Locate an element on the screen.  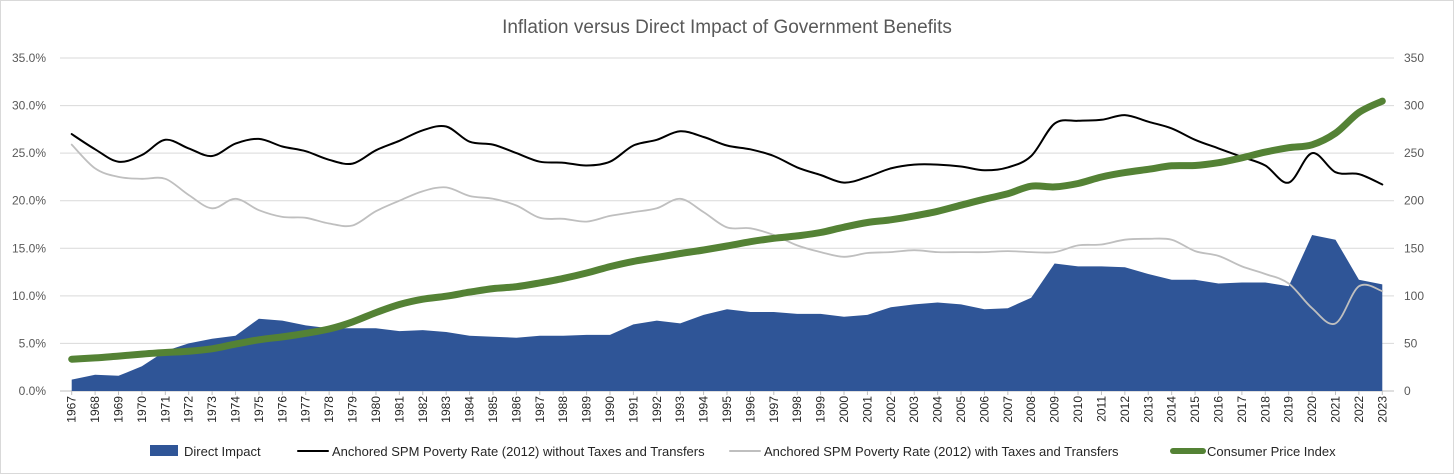
x-tick-label: 2017 is located at coordinates (1242, 409).